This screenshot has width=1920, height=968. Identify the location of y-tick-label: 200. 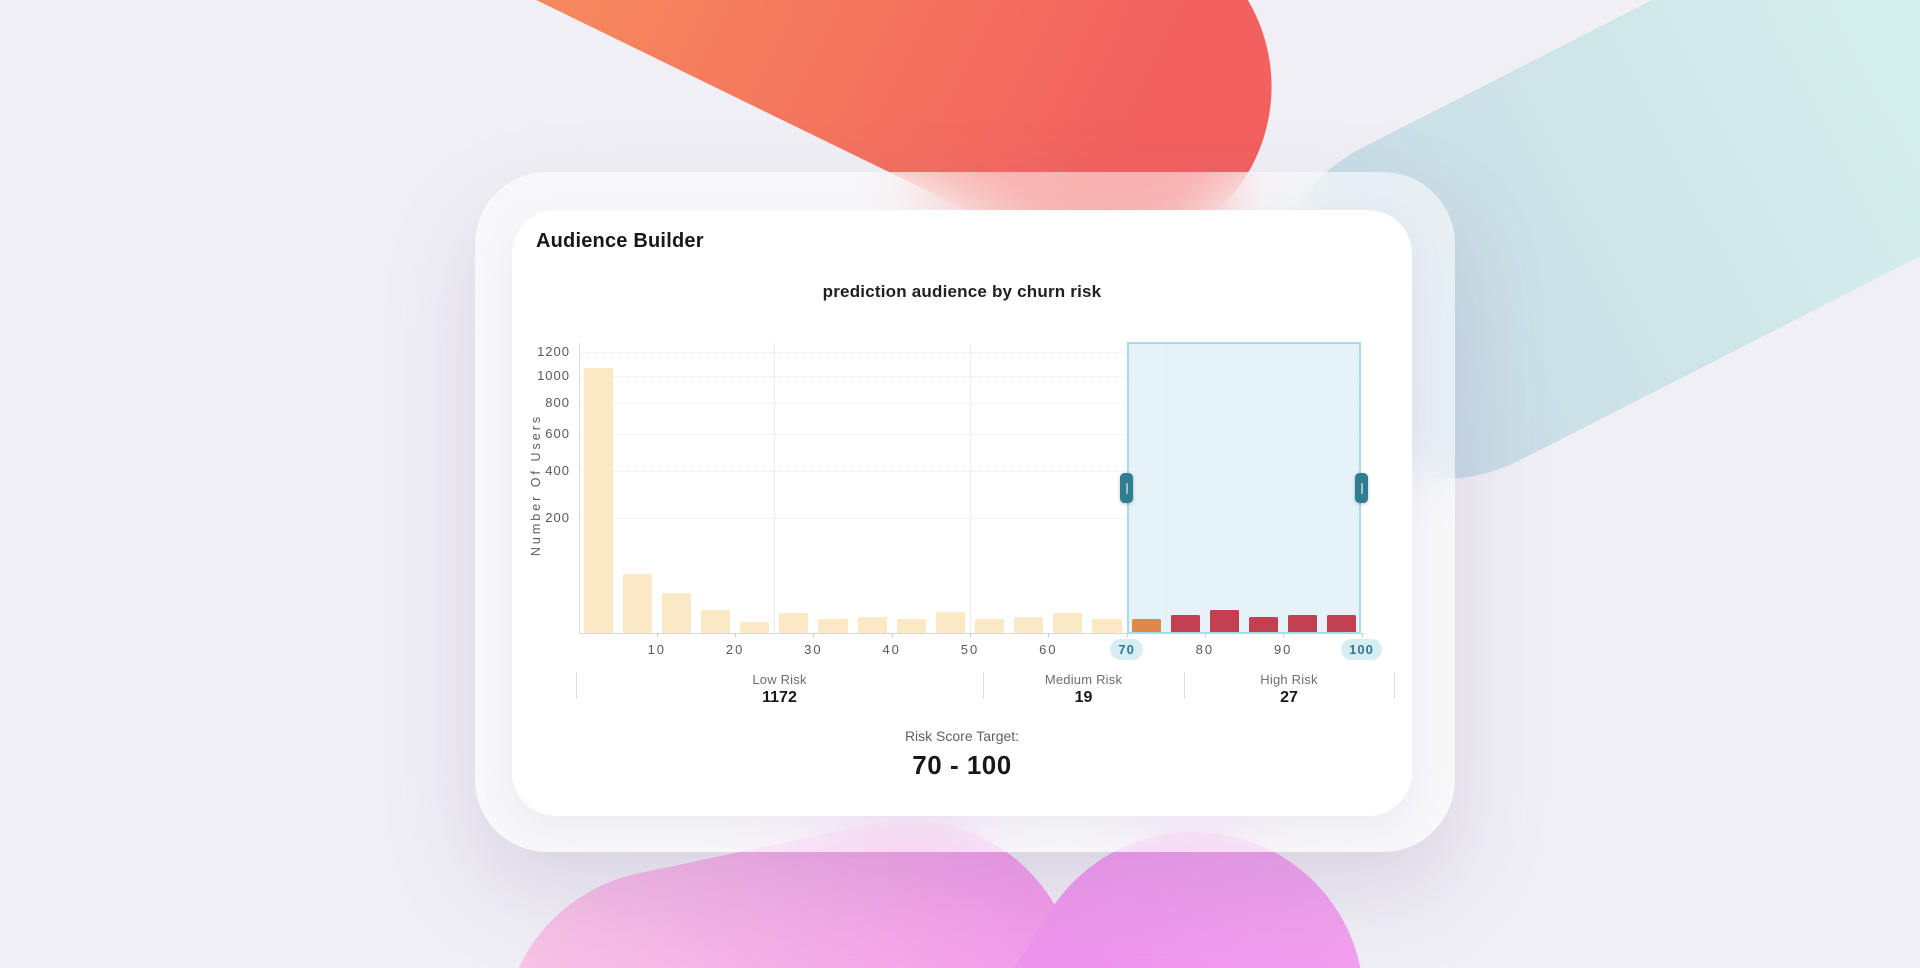
(557, 518).